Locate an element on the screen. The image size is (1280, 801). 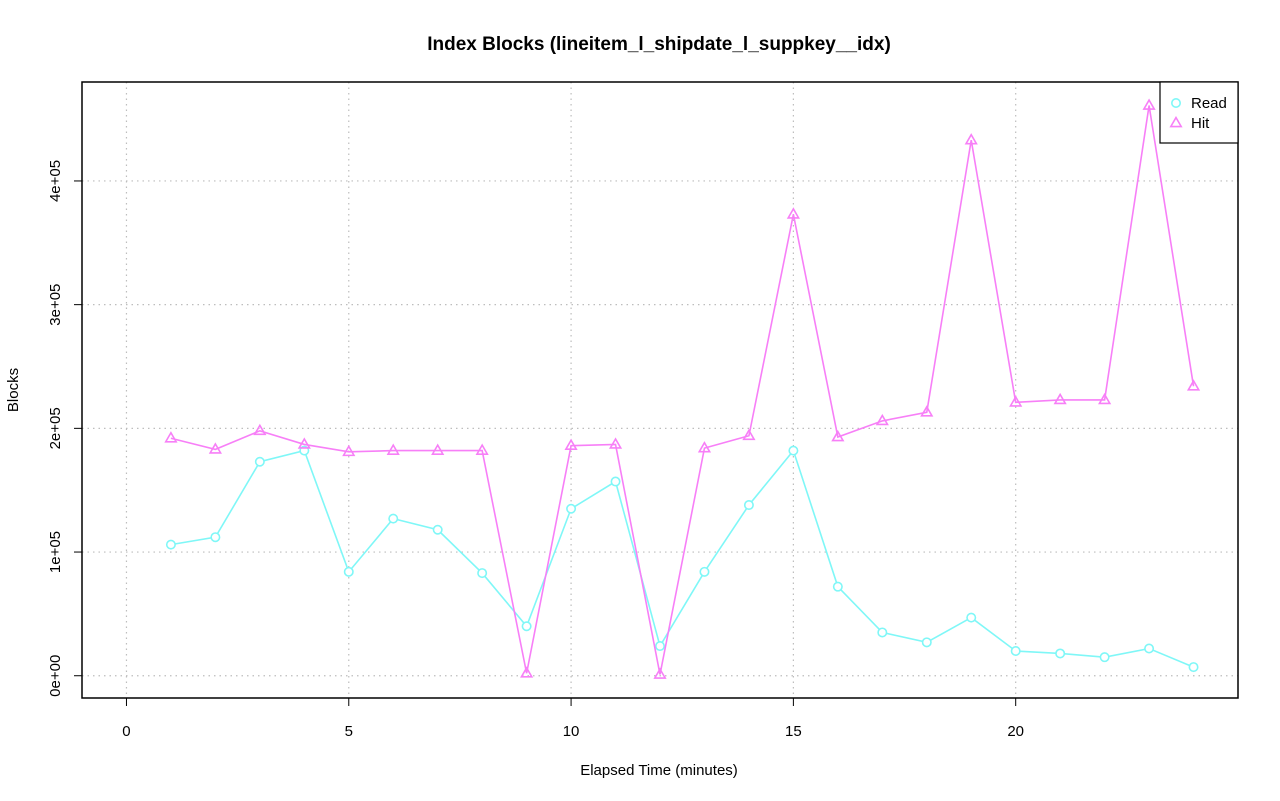
legend-label-hit: Hit is located at coordinates (1200, 123).